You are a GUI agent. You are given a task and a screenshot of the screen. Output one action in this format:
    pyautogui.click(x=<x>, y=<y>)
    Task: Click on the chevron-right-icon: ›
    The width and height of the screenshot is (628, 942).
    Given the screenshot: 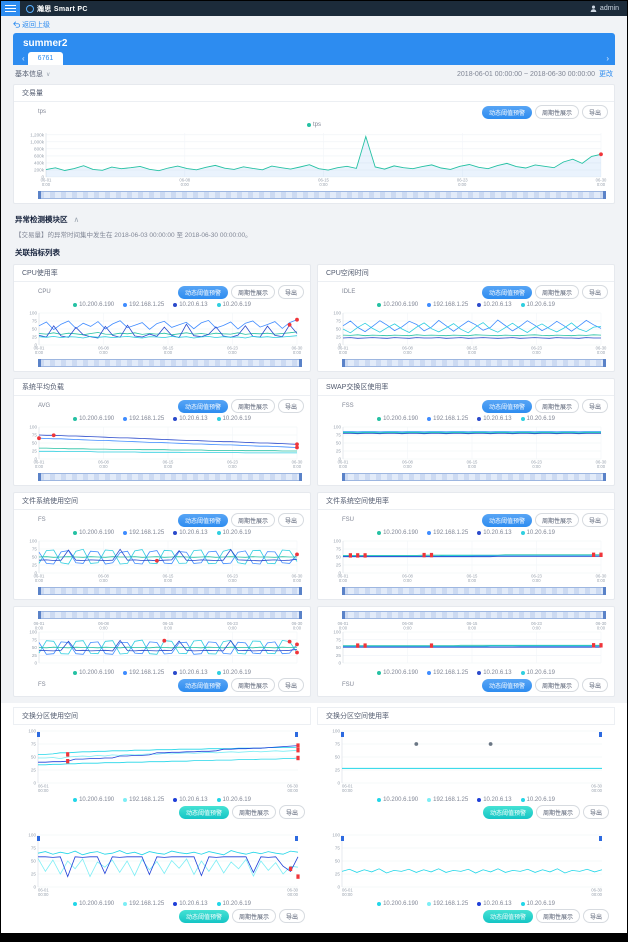 What is the action you would take?
    pyautogui.click(x=607, y=58)
    